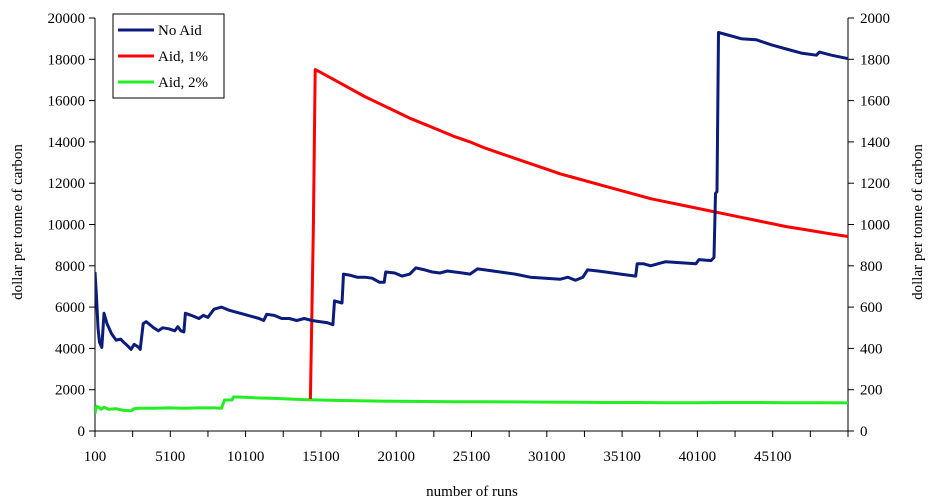  I want to click on y-axis-title-left: dollar per tonne of carbon, so click(18, 222).